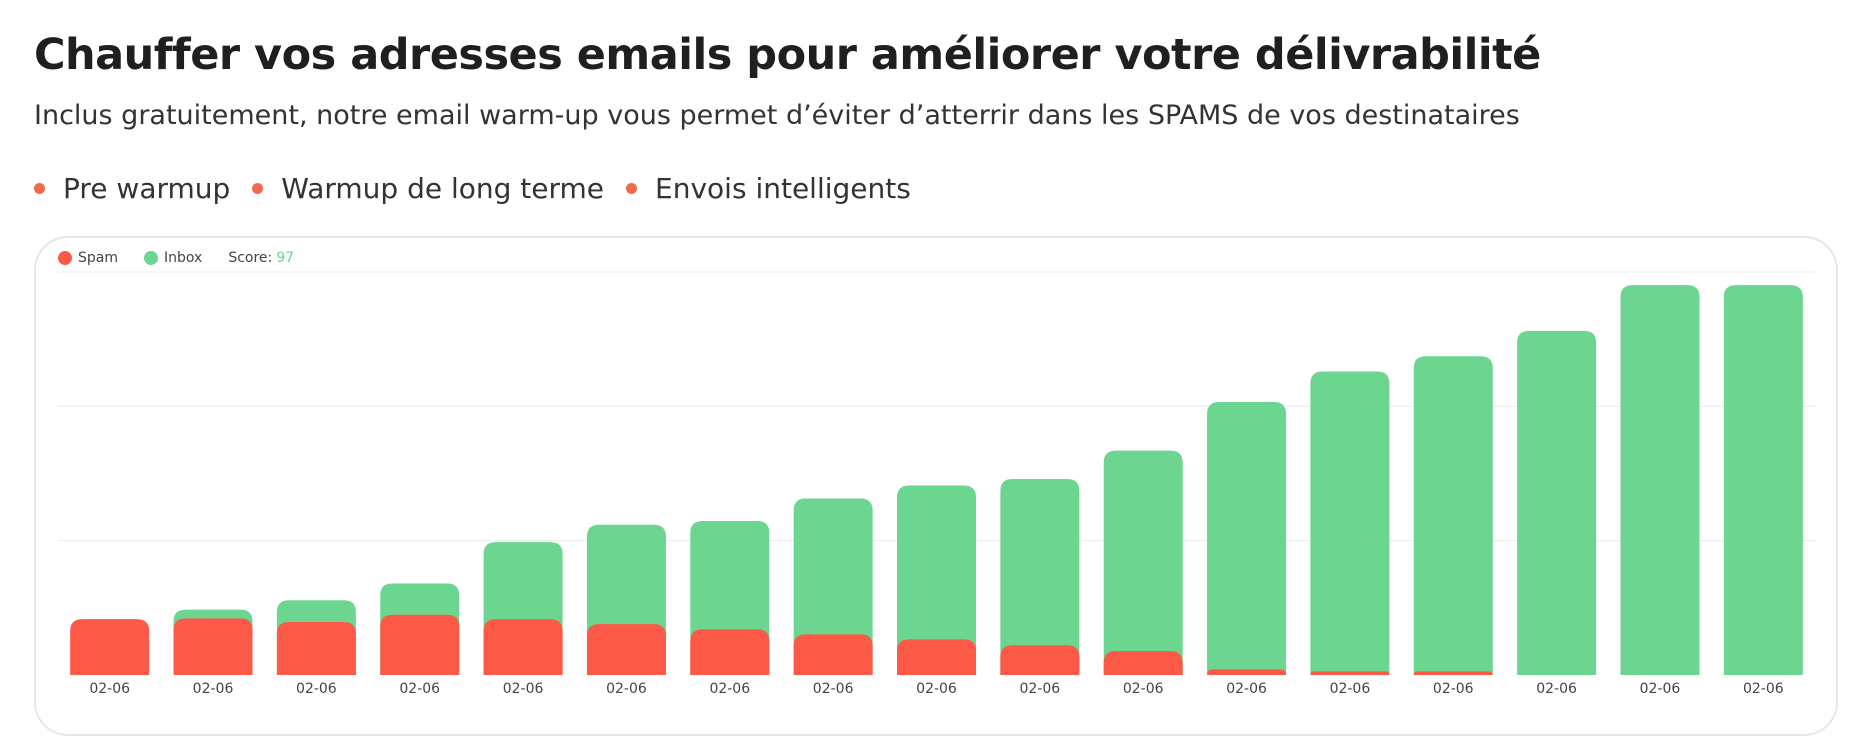  Describe the element at coordinates (250, 258) in the screenshot. I see `score-label: Score:` at that location.